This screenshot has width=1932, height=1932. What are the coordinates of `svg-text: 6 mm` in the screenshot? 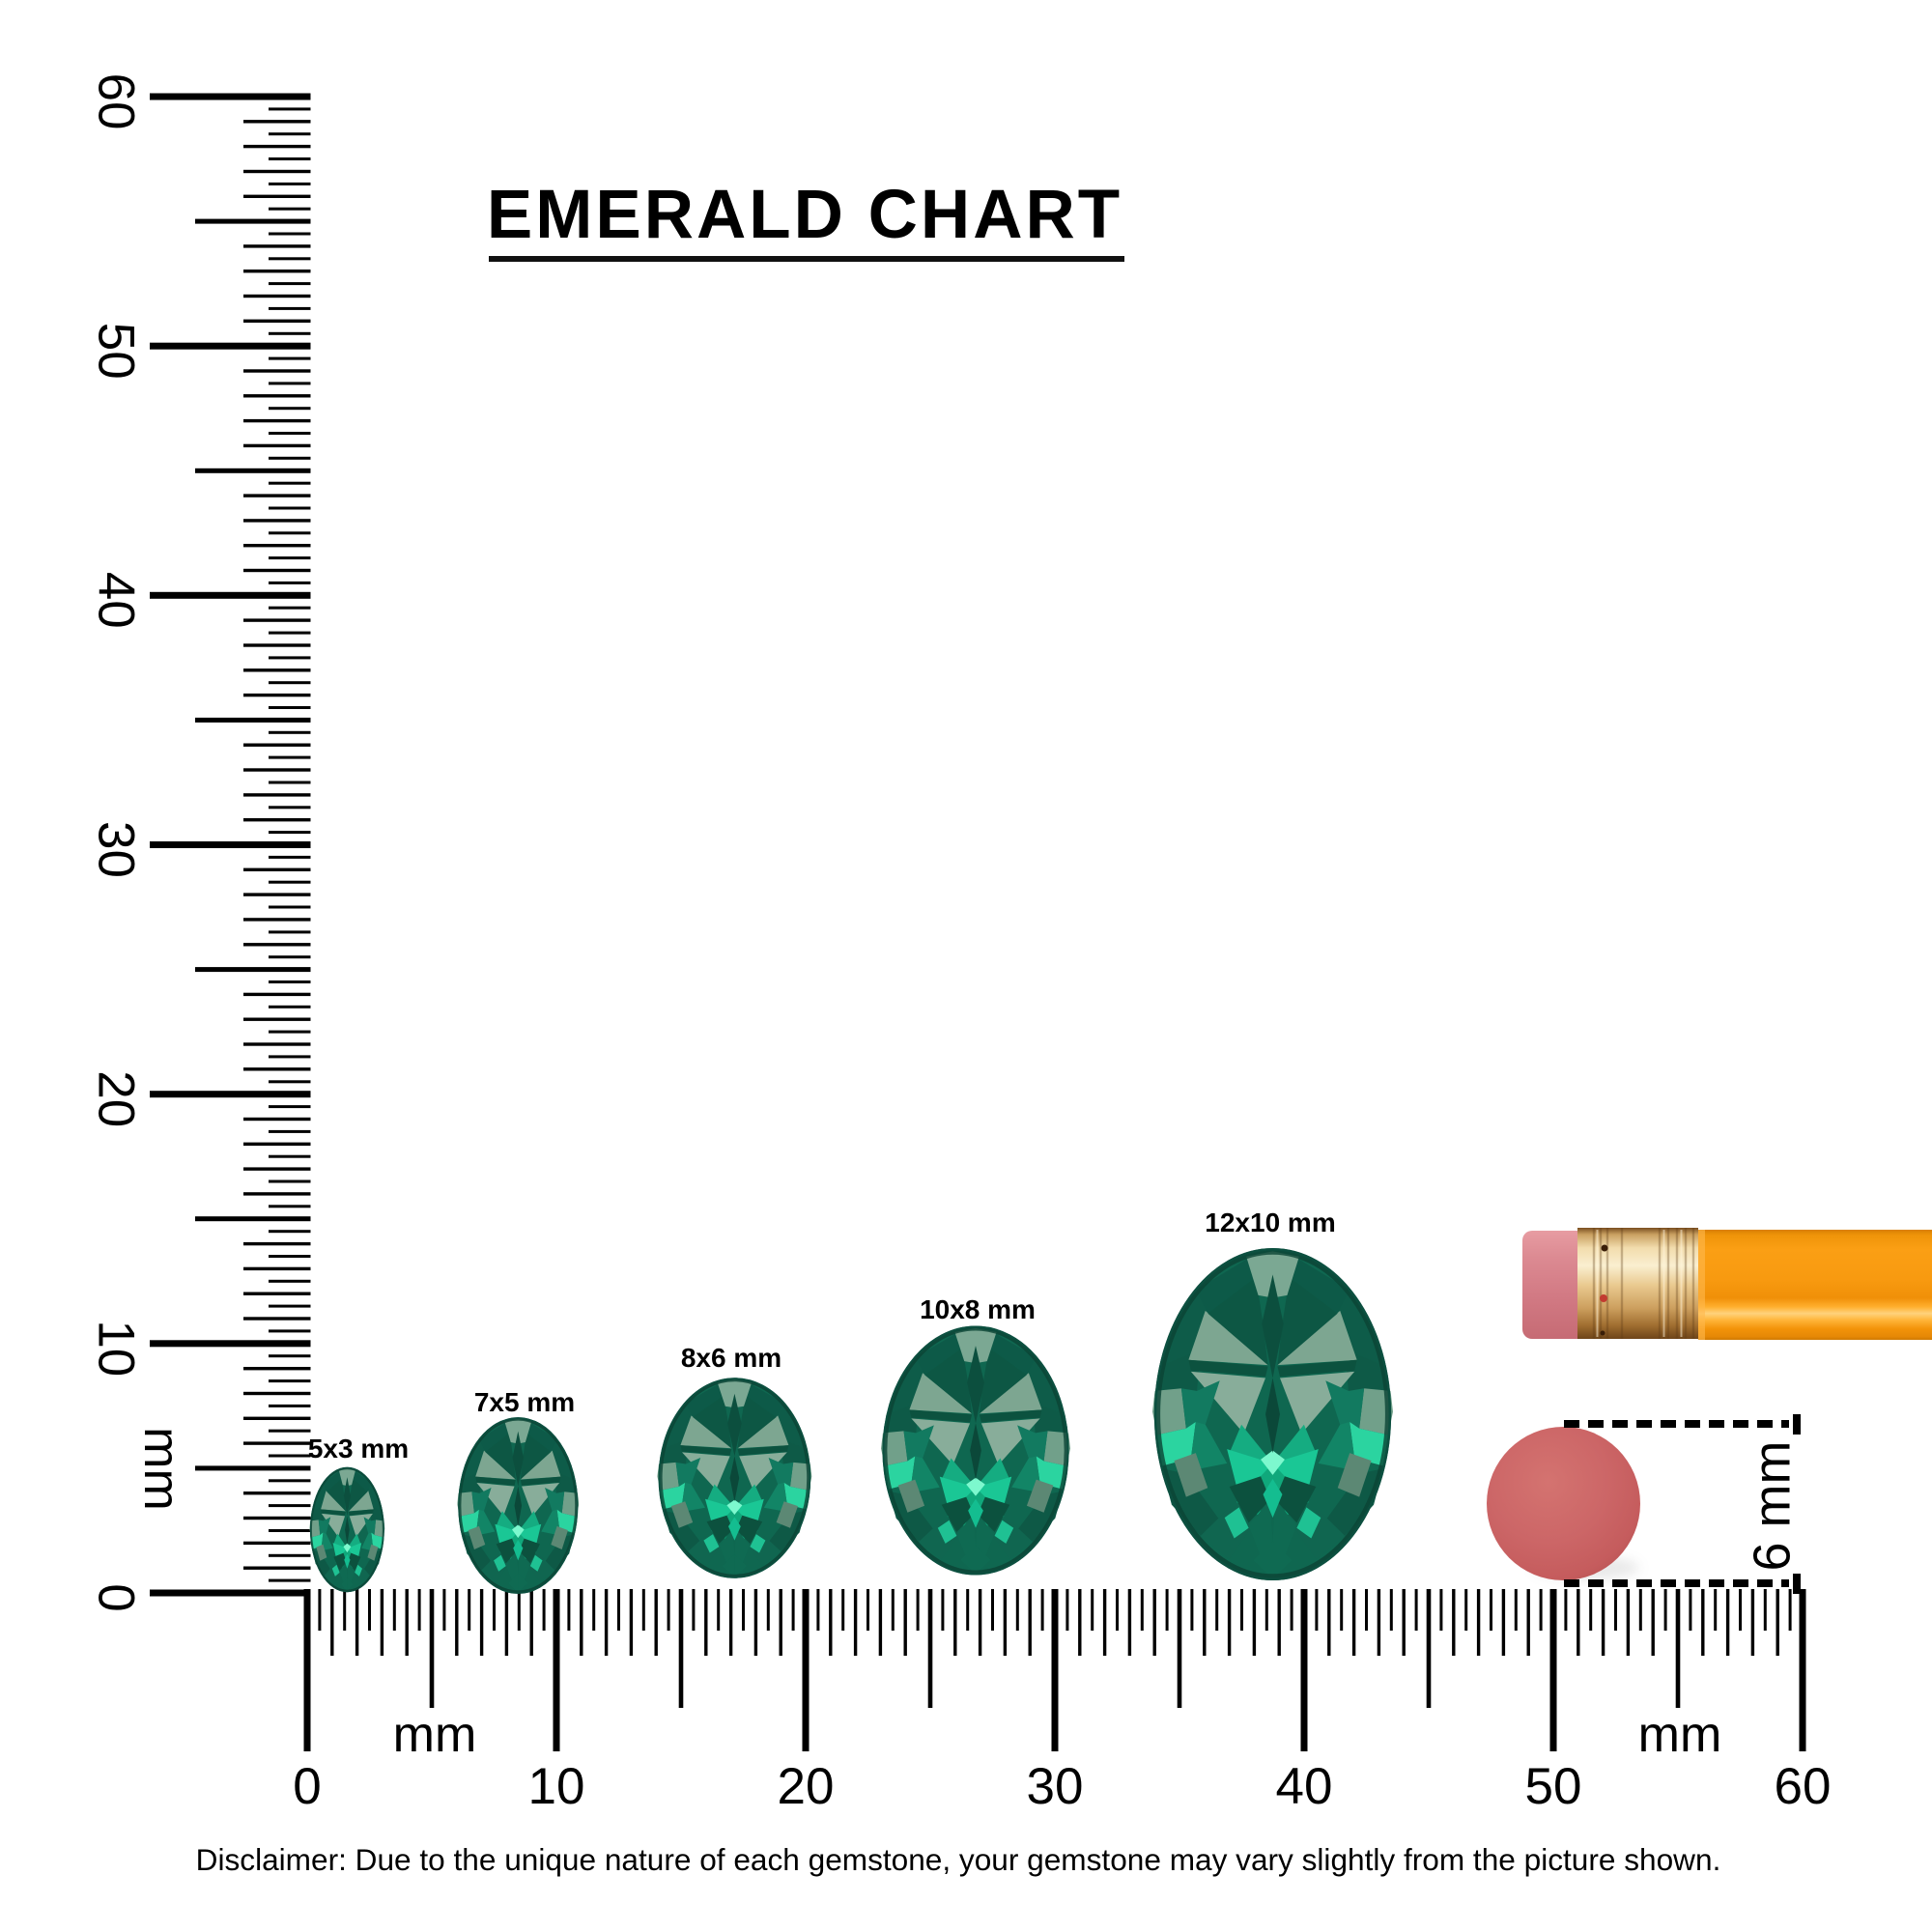 It's located at (1772, 1506).